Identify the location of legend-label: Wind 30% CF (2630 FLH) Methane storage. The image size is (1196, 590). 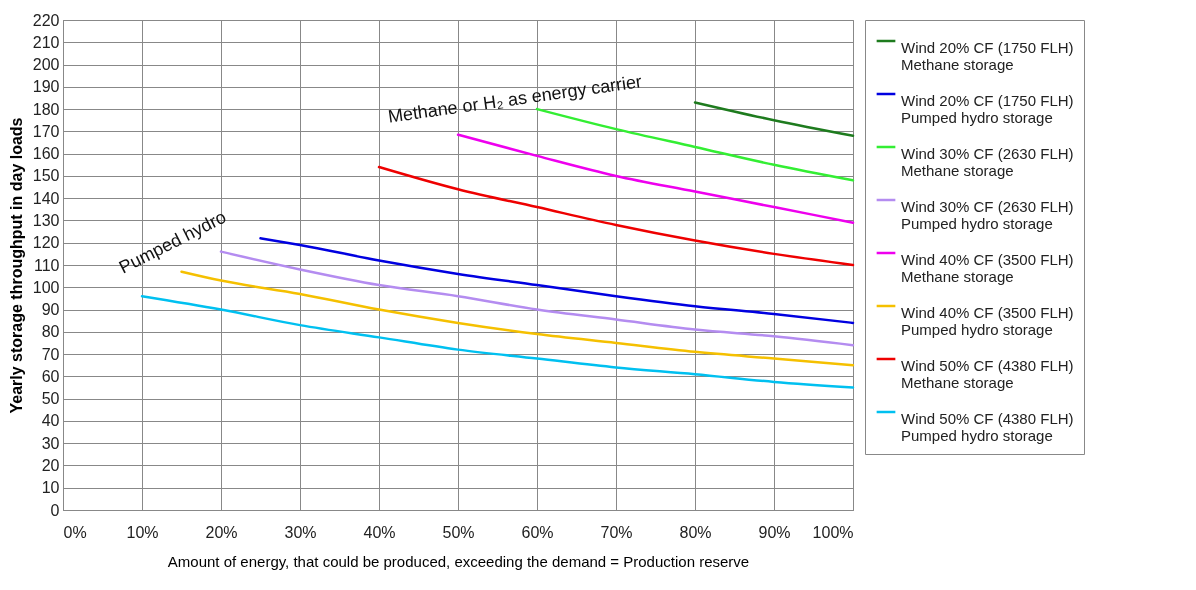
(987, 162).